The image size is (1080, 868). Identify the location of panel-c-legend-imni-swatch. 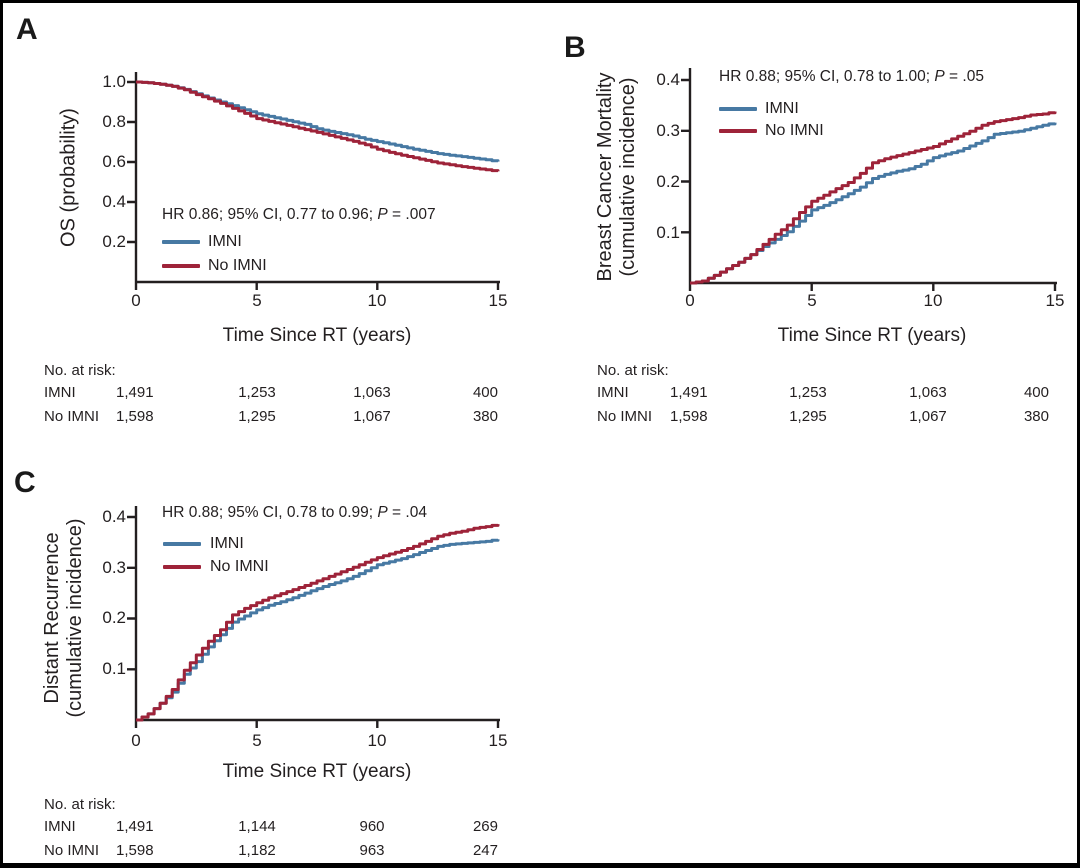
(182, 544).